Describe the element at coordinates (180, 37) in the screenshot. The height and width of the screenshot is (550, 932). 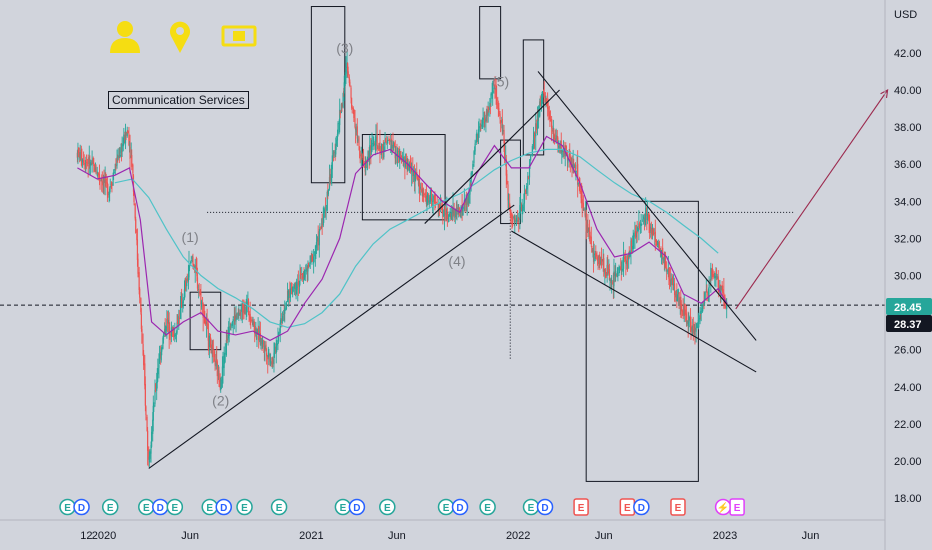
I see `location-pin-icon` at that location.